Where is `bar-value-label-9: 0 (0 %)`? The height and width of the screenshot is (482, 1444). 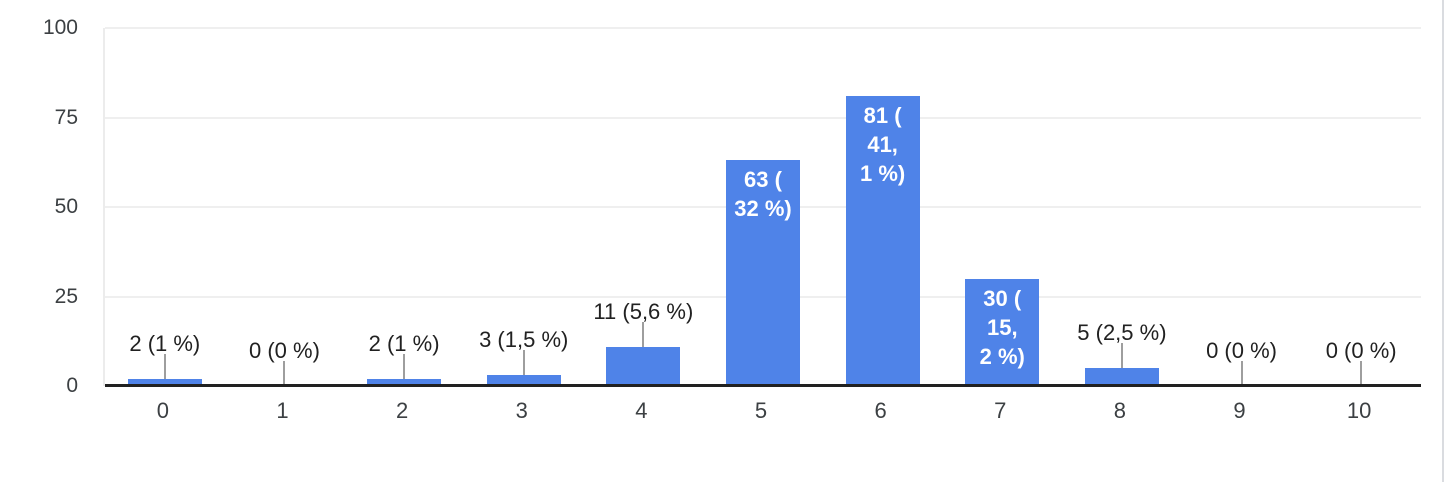 bar-value-label-9: 0 (0 %) is located at coordinates (1241, 350).